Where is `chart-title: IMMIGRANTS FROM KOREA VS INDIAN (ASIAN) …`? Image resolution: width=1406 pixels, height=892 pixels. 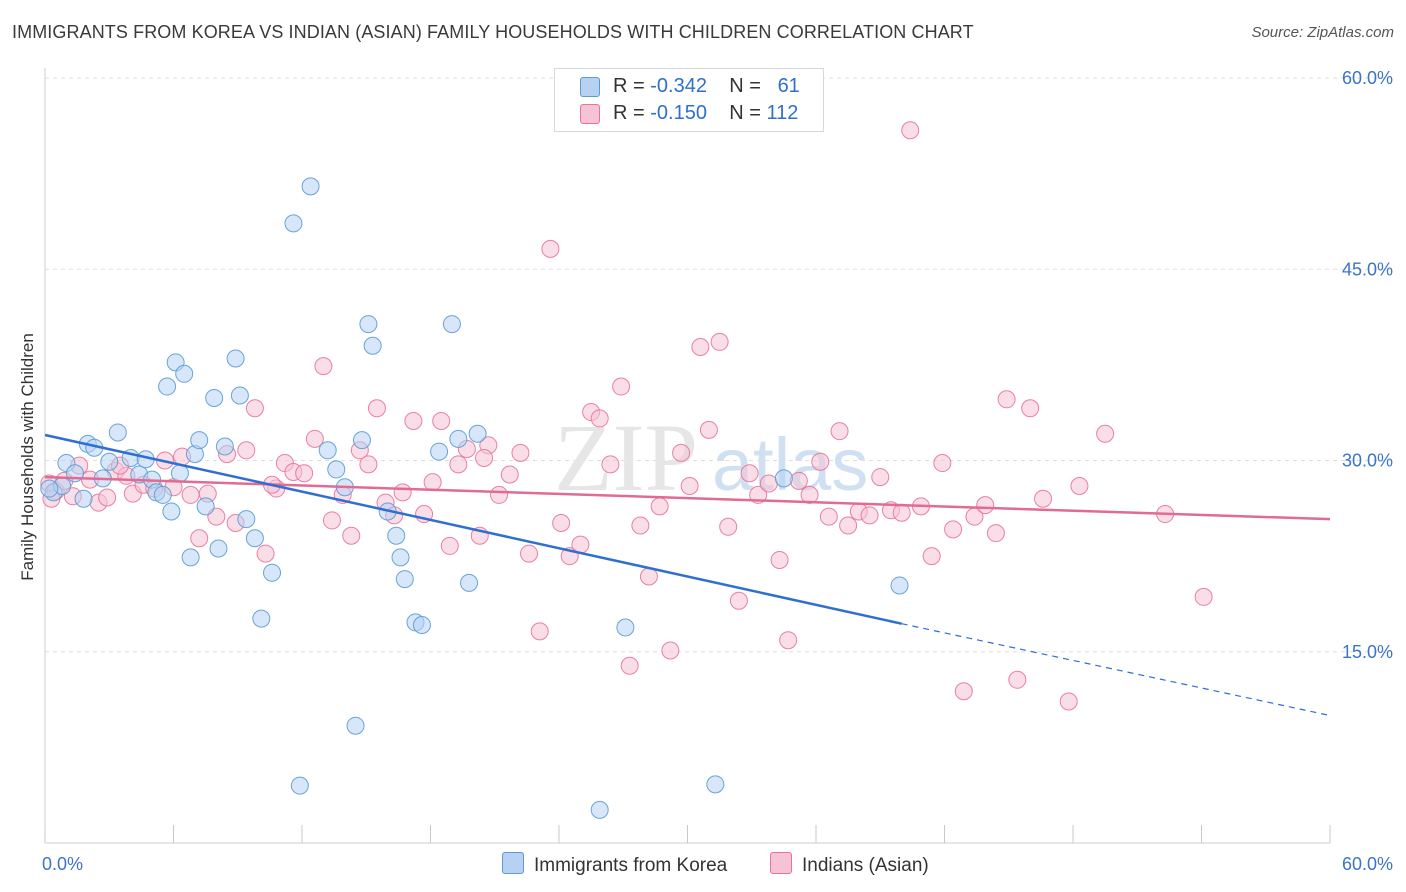 chart-title: IMMIGRANTS FROM KOREA VS INDIAN (ASIAN) … is located at coordinates (493, 32).